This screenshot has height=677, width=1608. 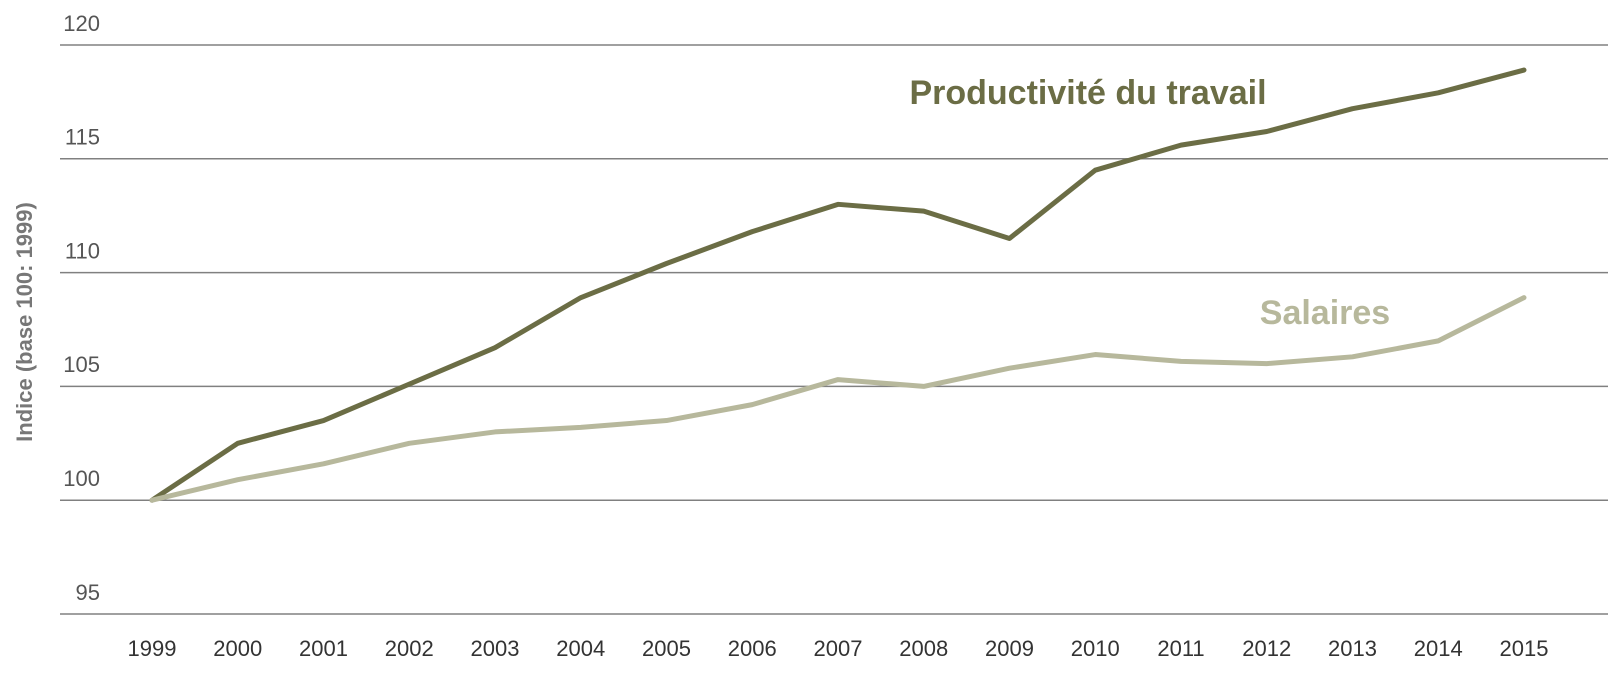 I want to click on x-tick-label: 2003, so click(x=495, y=648).